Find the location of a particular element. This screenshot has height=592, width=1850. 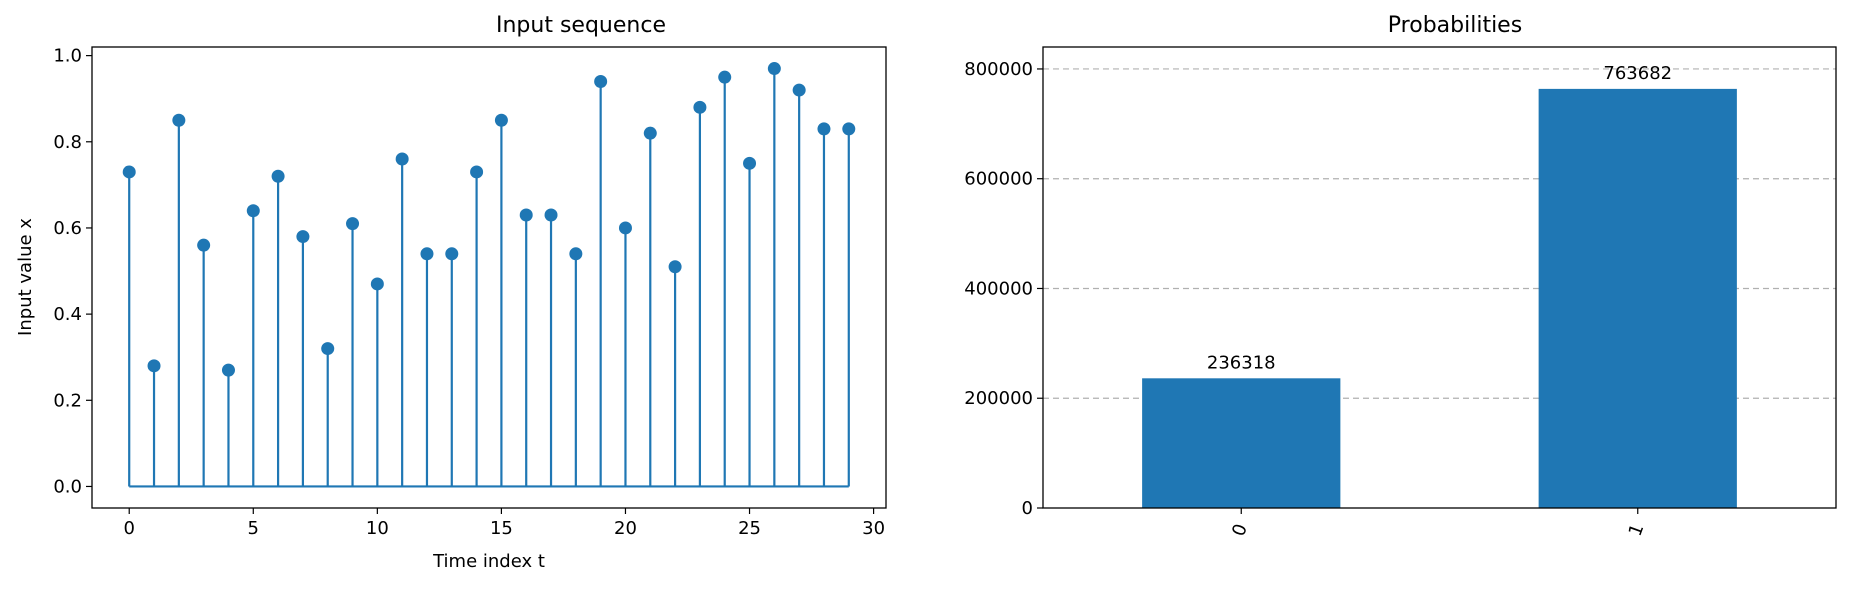

chart-title: Probabilities is located at coordinates (1455, 25).